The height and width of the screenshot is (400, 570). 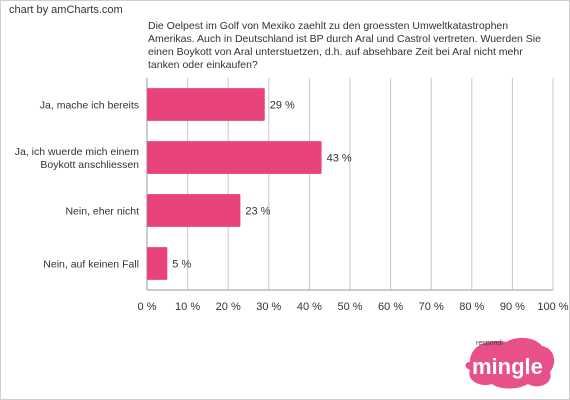 I want to click on bar-value-label: 43 %, so click(x=339, y=159).